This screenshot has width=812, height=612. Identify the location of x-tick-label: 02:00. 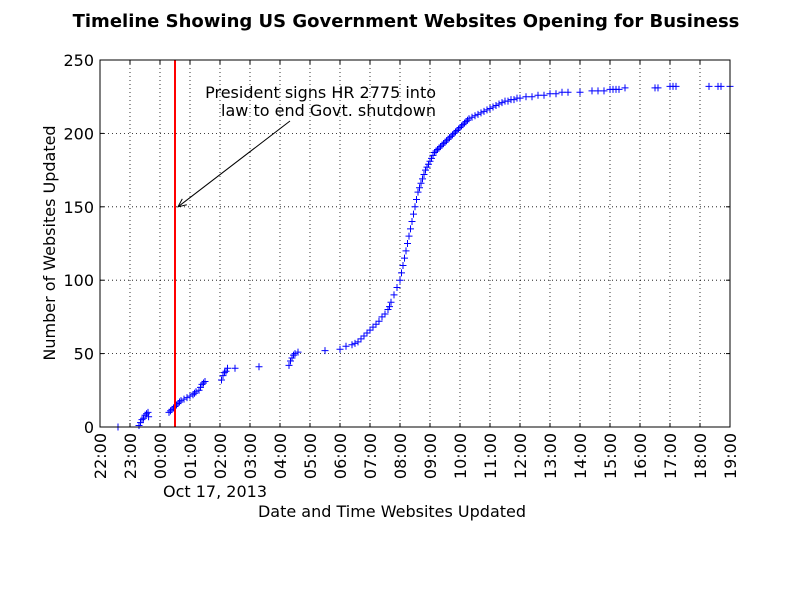
(220, 456).